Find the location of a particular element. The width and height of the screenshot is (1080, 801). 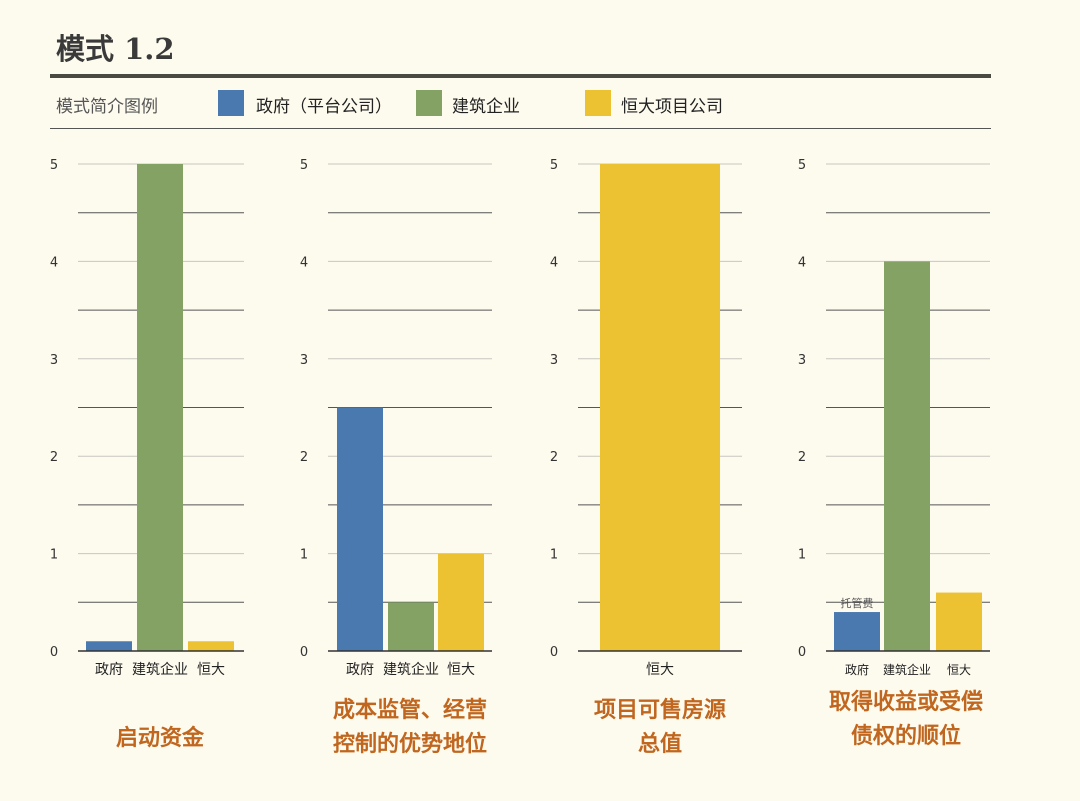

legend-swatch-evergrande is located at coordinates (598, 103).